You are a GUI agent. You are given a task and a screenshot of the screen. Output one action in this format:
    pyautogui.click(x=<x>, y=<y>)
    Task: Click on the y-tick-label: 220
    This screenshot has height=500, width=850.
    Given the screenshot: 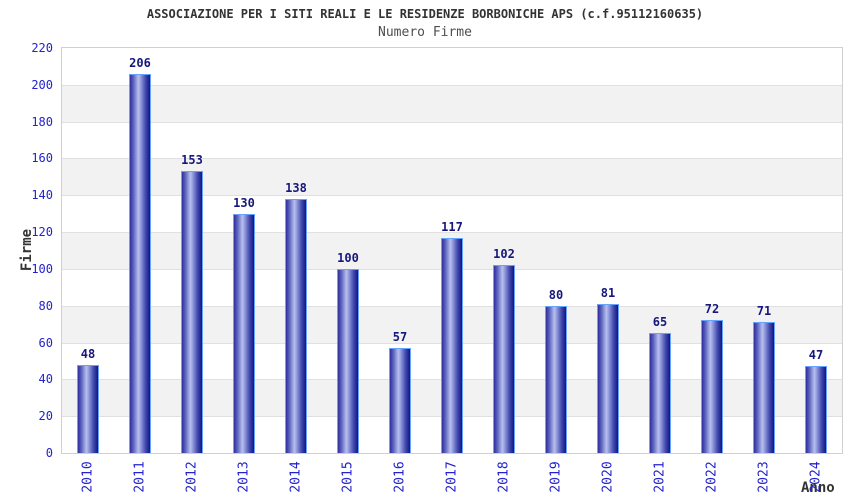 What is the action you would take?
    pyautogui.click(x=42, y=48)
    